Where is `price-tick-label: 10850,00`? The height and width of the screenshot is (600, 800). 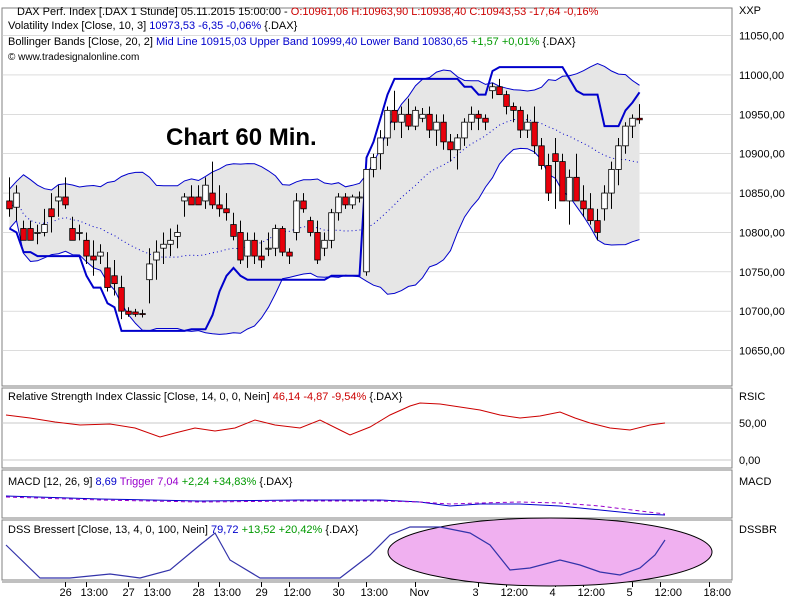
price-tick-label: 10850,00 is located at coordinates (762, 194).